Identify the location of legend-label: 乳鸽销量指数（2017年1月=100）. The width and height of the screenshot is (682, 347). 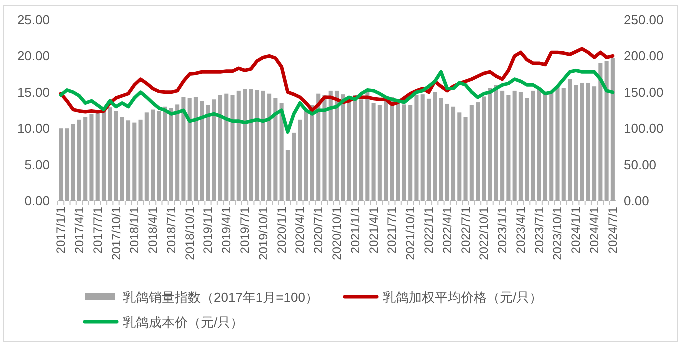
(220, 297).